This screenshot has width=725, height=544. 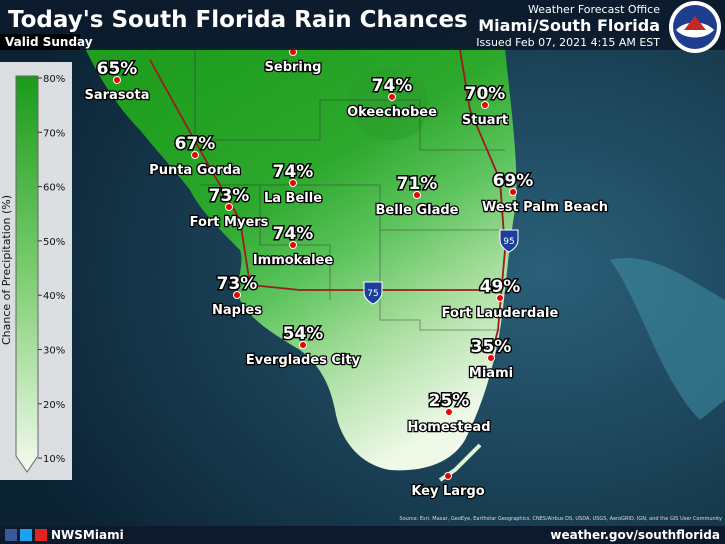 I want to click on twitter-icon, so click(x=26, y=535).